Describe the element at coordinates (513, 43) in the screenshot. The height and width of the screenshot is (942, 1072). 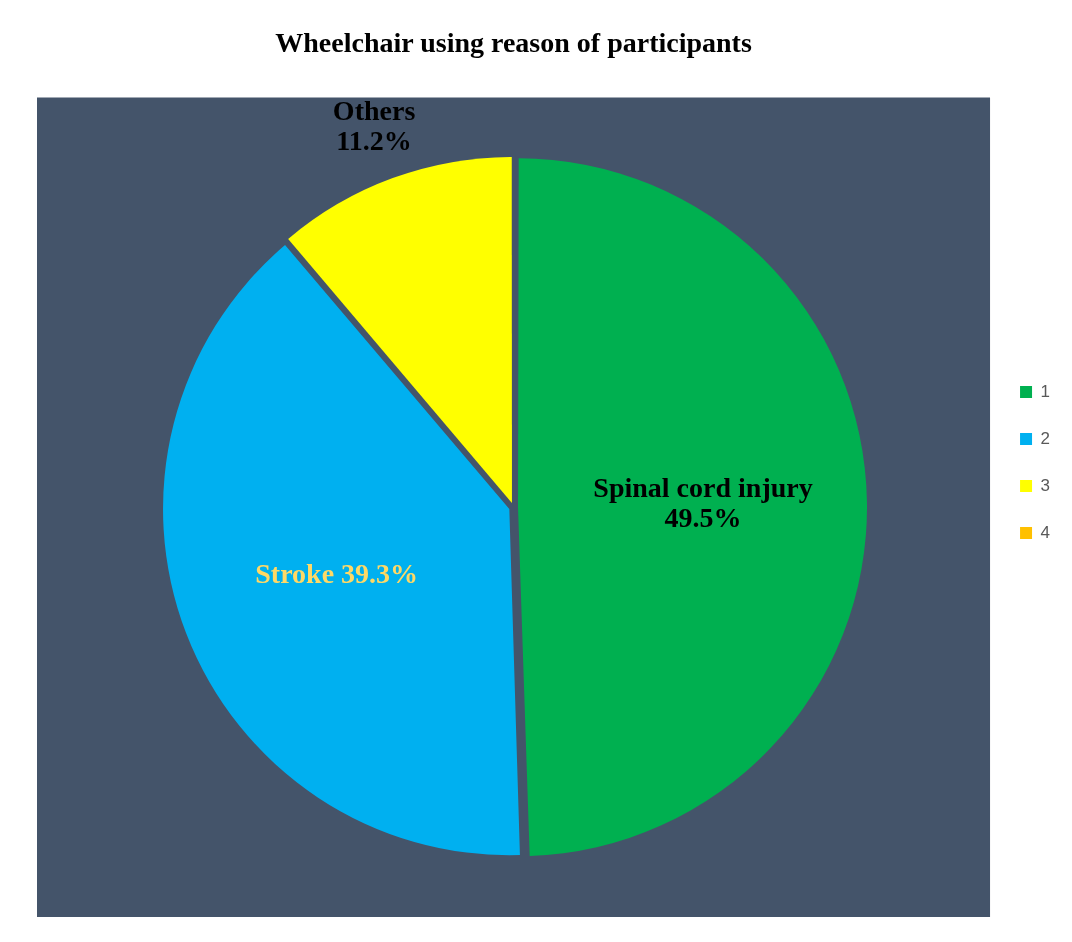
I see `chart-title: Wheelchair using reason of participants` at that location.